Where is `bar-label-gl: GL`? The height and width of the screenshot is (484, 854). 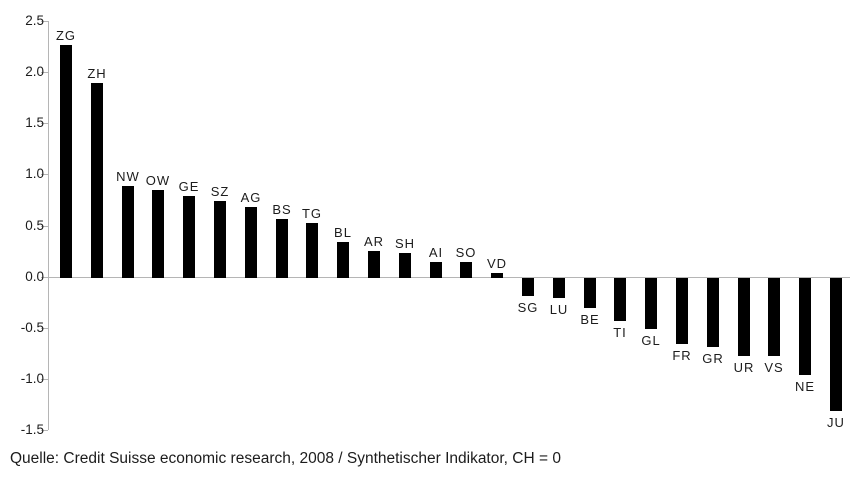
bar-label-gl: GL is located at coordinates (651, 340).